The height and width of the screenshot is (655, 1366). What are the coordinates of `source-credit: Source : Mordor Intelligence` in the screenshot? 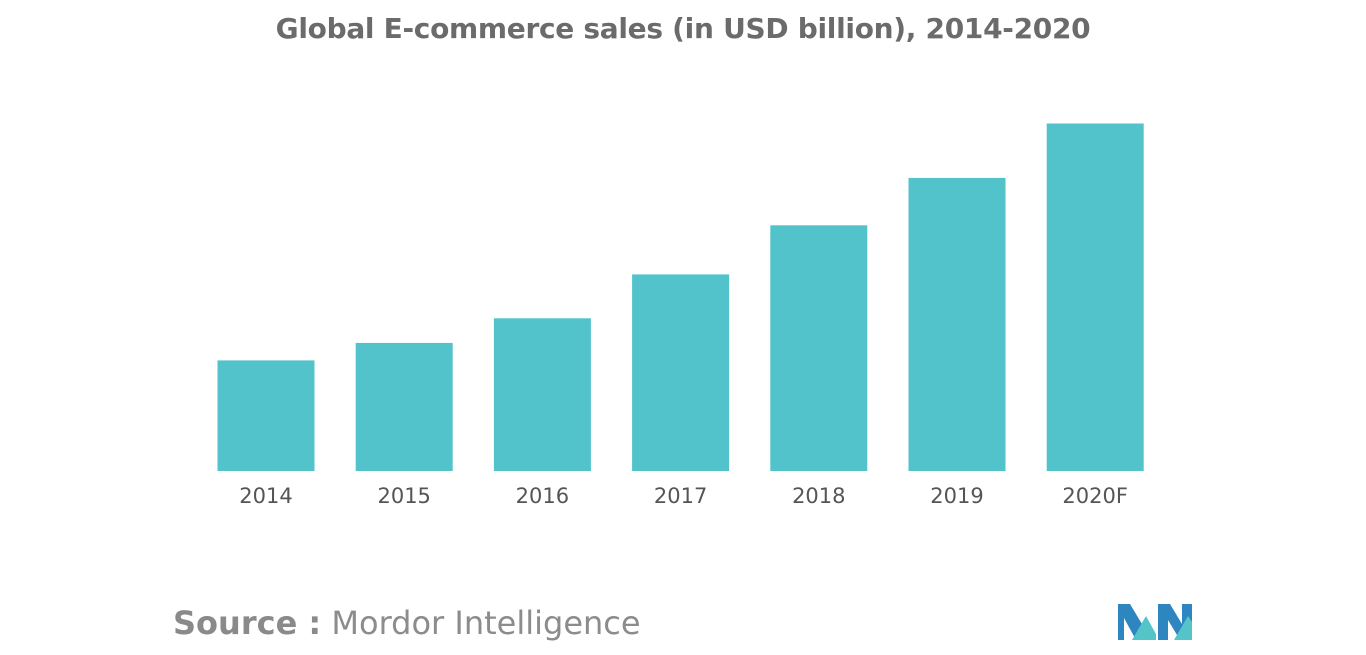 It's located at (407, 623).